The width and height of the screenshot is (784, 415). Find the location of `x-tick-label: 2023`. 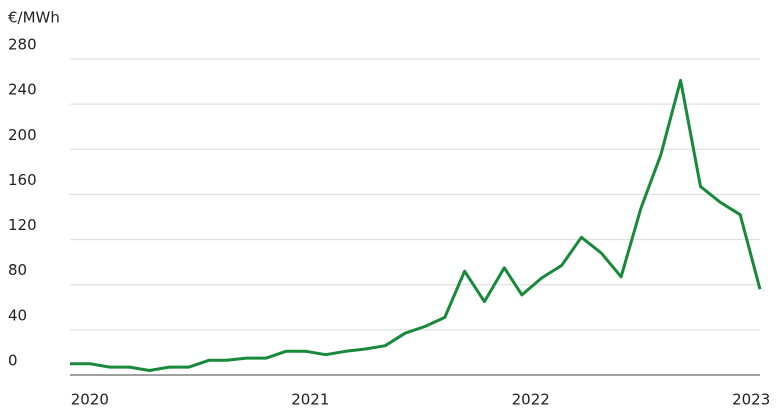

x-tick-label: 2023 is located at coordinates (751, 400).